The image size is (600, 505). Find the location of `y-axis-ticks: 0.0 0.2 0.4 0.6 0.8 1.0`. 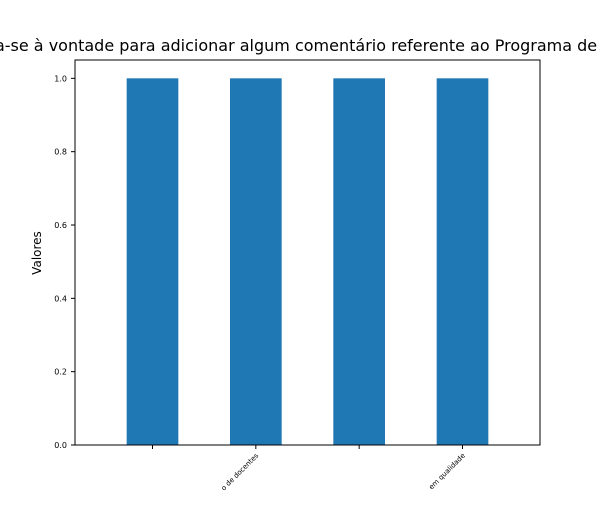

y-axis-ticks: 0.0 0.2 0.4 0.6 0.8 1.0 is located at coordinates (64, 262).